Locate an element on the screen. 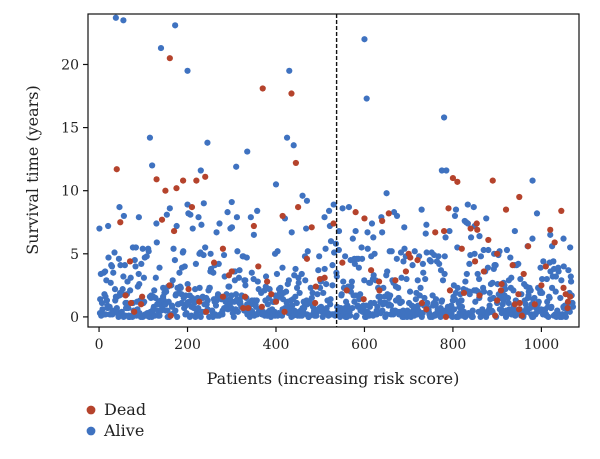 This screenshot has height=459, width=600. legend-marker-alive is located at coordinates (91, 431).